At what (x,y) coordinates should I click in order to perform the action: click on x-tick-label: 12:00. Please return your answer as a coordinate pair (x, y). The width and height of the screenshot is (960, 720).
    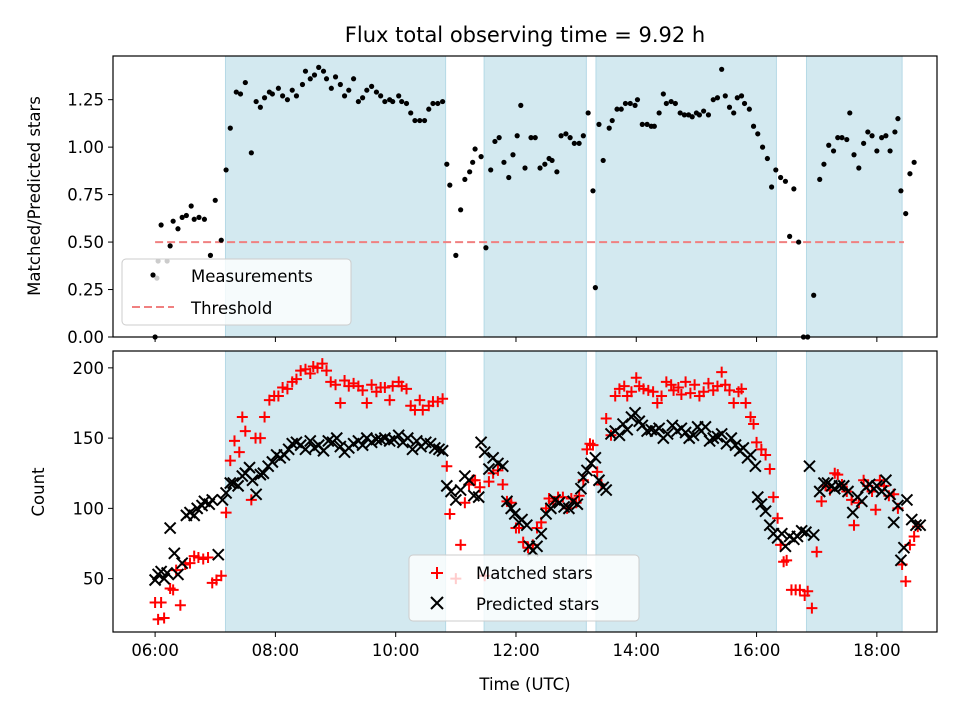
    Looking at the image, I should click on (516, 650).